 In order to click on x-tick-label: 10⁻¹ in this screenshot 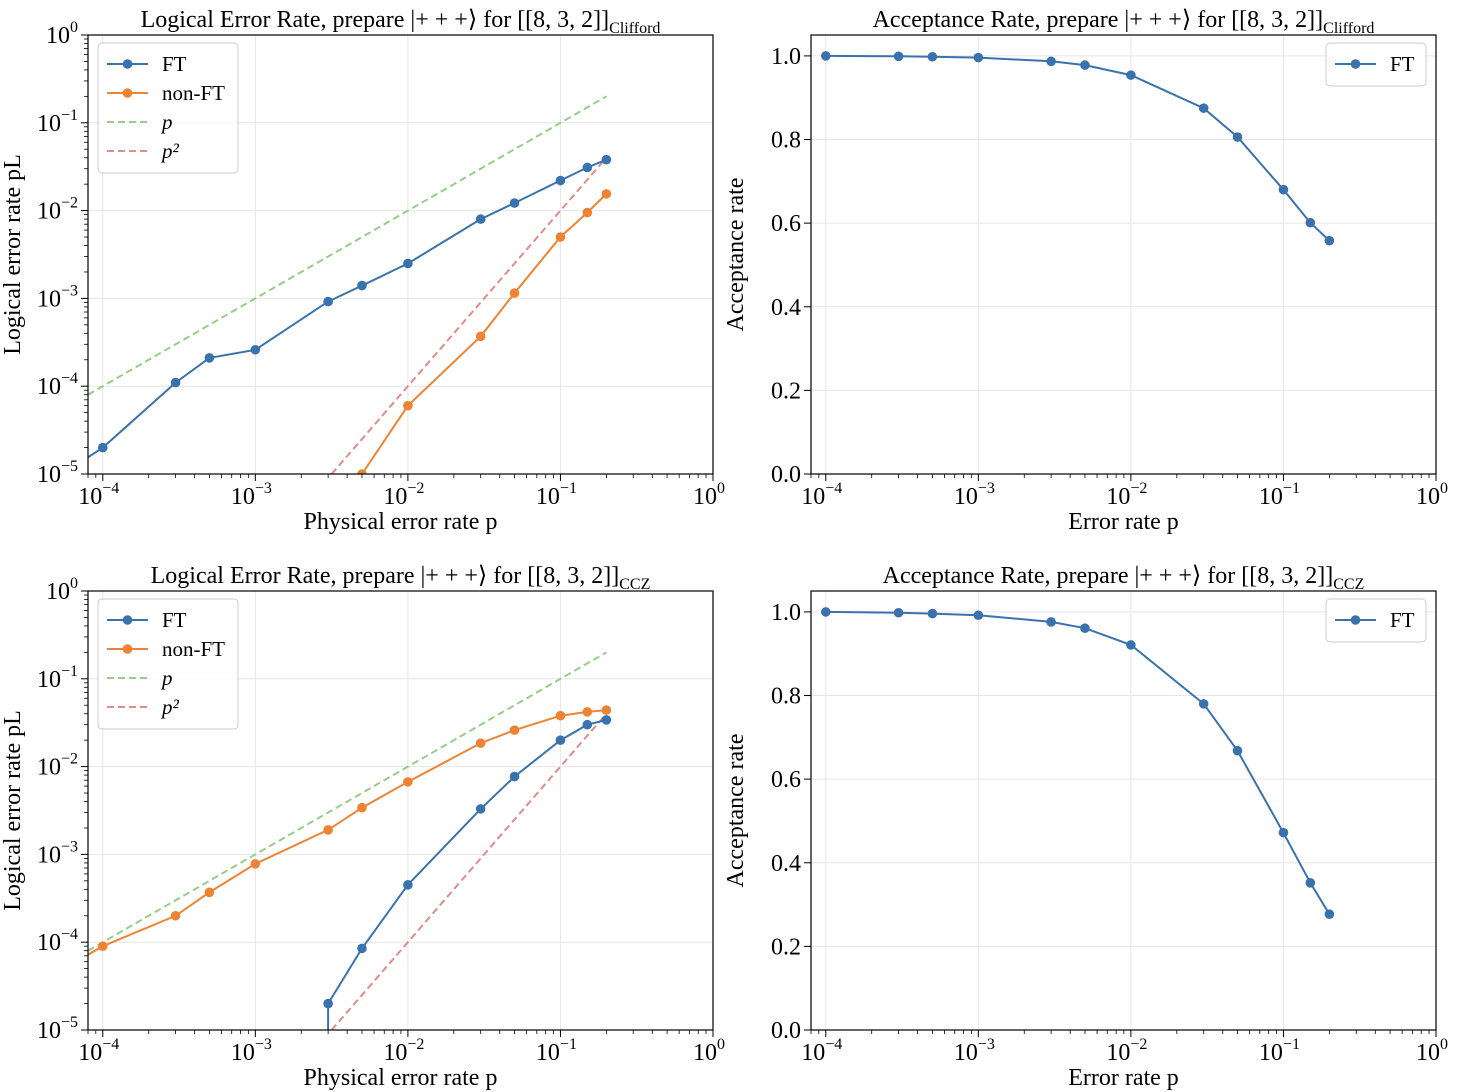, I will do `click(556, 495)`.